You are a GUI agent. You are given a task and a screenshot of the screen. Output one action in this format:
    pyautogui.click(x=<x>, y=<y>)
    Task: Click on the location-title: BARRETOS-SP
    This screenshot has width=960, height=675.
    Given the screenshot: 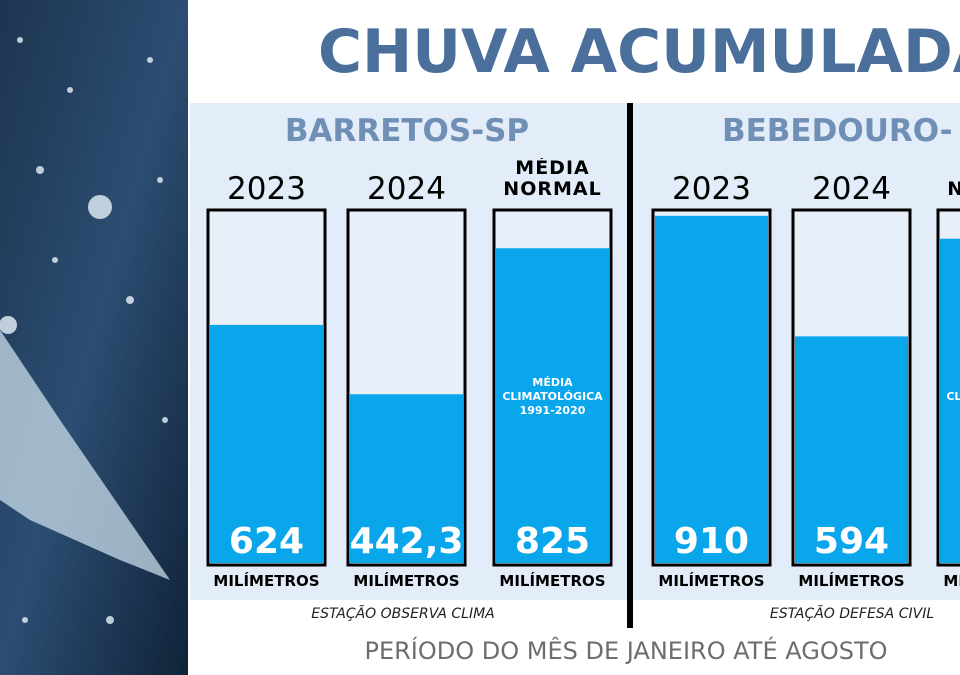 What is the action you would take?
    pyautogui.click(x=407, y=131)
    